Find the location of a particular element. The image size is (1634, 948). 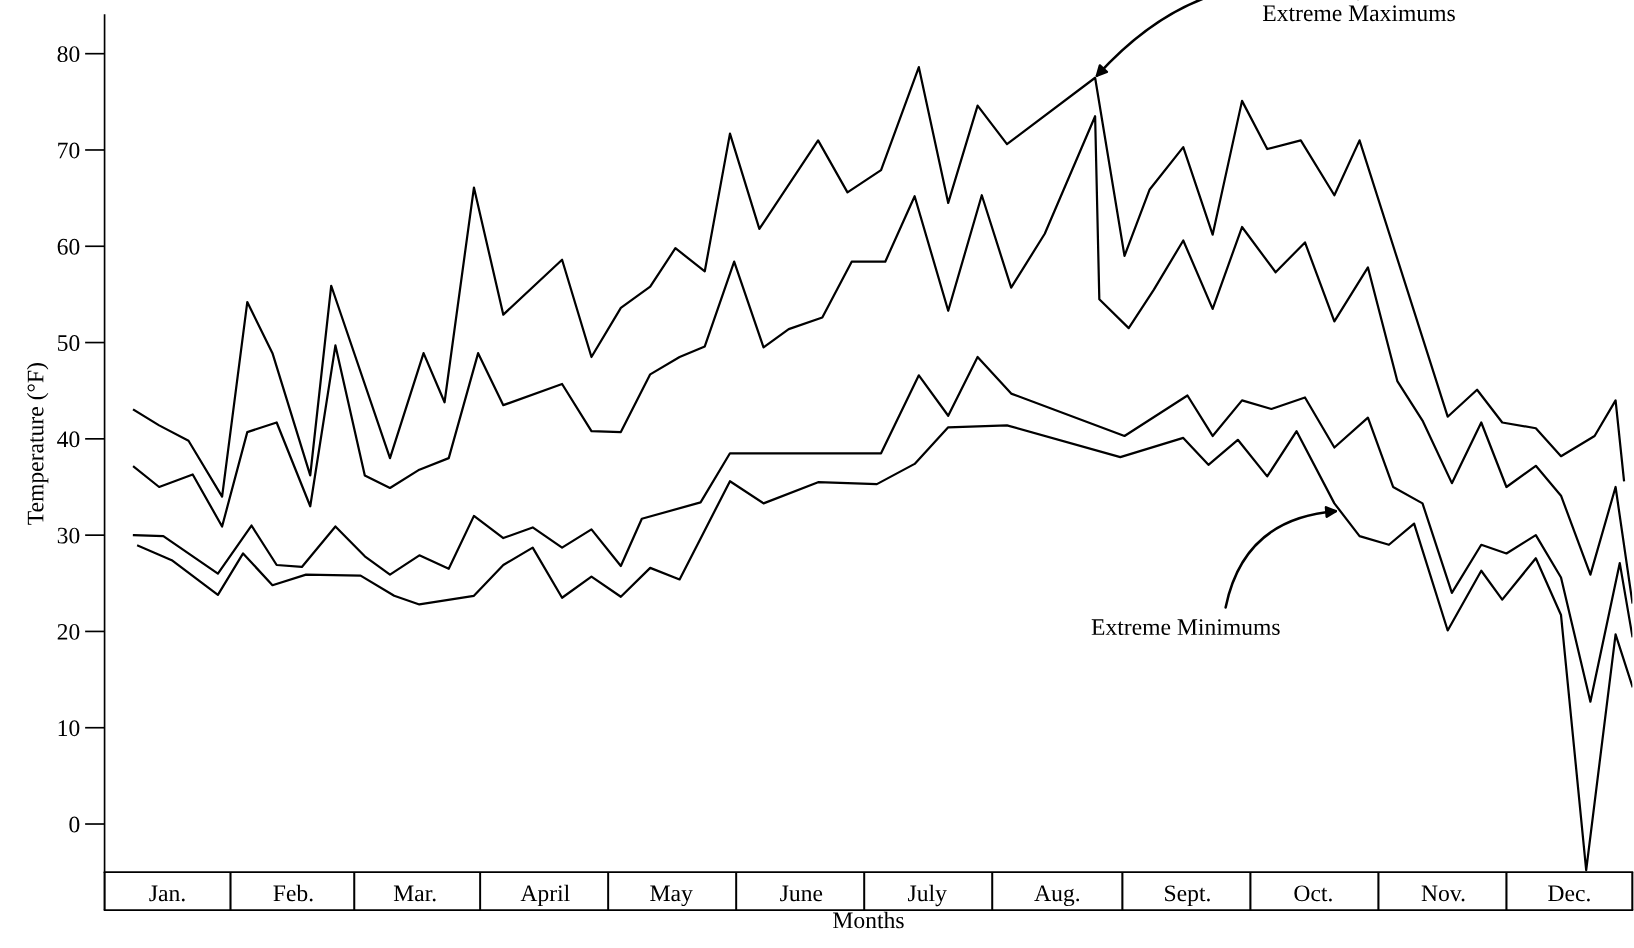

x-tick-label: July is located at coordinates (927, 895).